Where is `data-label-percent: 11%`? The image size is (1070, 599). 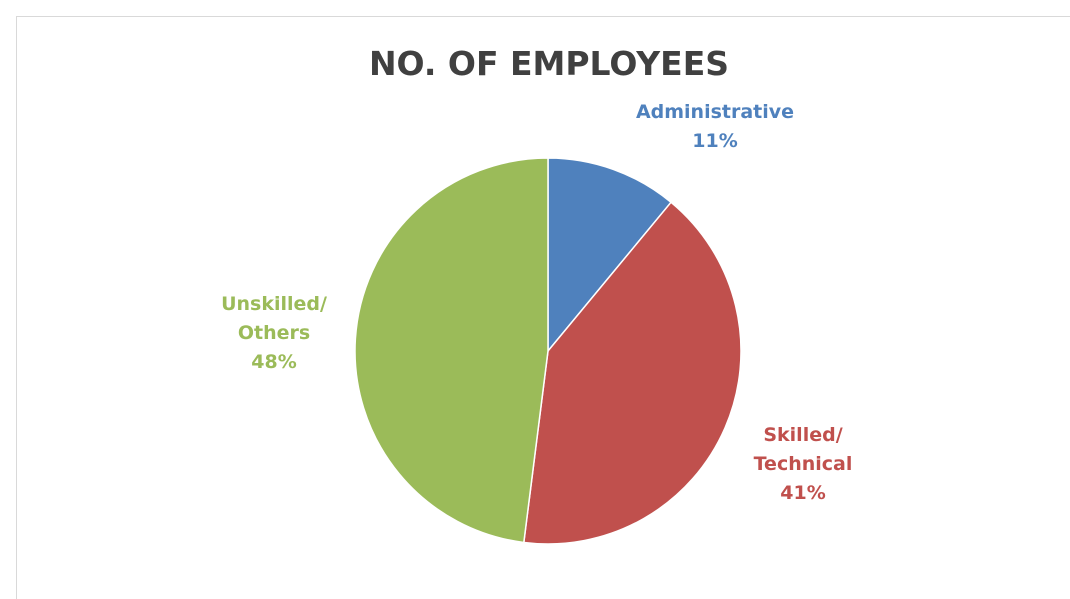 data-label-percent: 11% is located at coordinates (714, 141).